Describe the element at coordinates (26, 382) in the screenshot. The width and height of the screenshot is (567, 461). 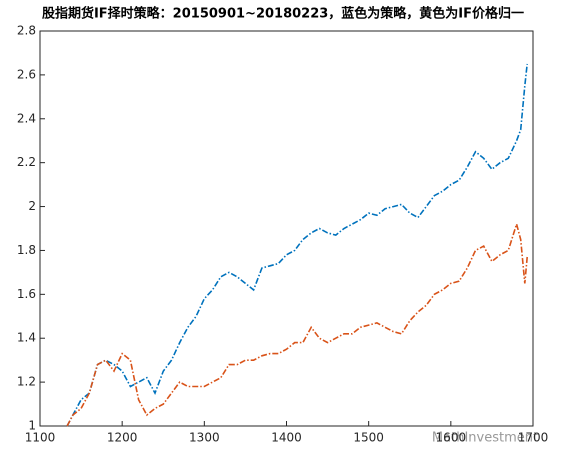
I see `y-tick-label: 1.2` at that location.